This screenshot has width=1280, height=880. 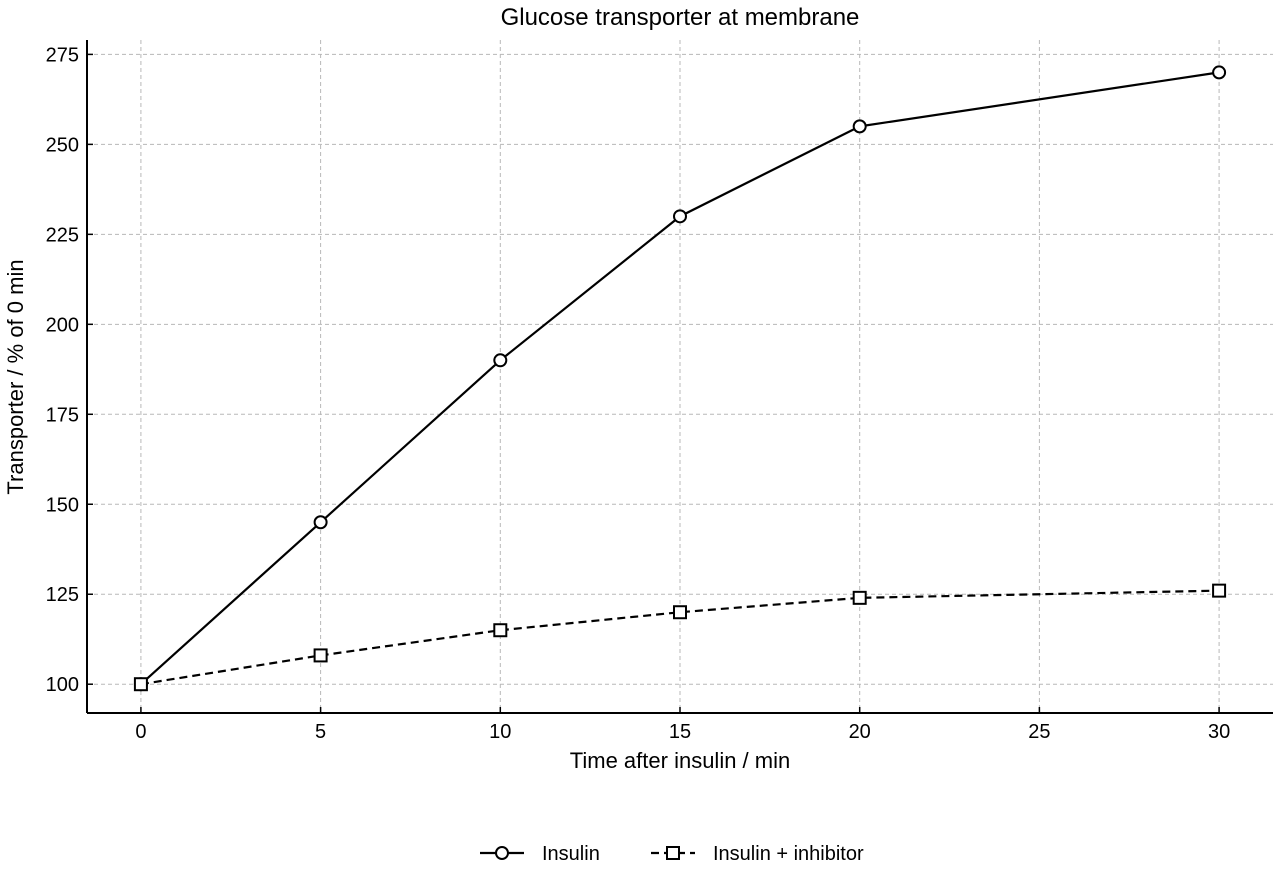 What do you see at coordinates (62, 595) in the screenshot?
I see `y-tick-label: 125` at bounding box center [62, 595].